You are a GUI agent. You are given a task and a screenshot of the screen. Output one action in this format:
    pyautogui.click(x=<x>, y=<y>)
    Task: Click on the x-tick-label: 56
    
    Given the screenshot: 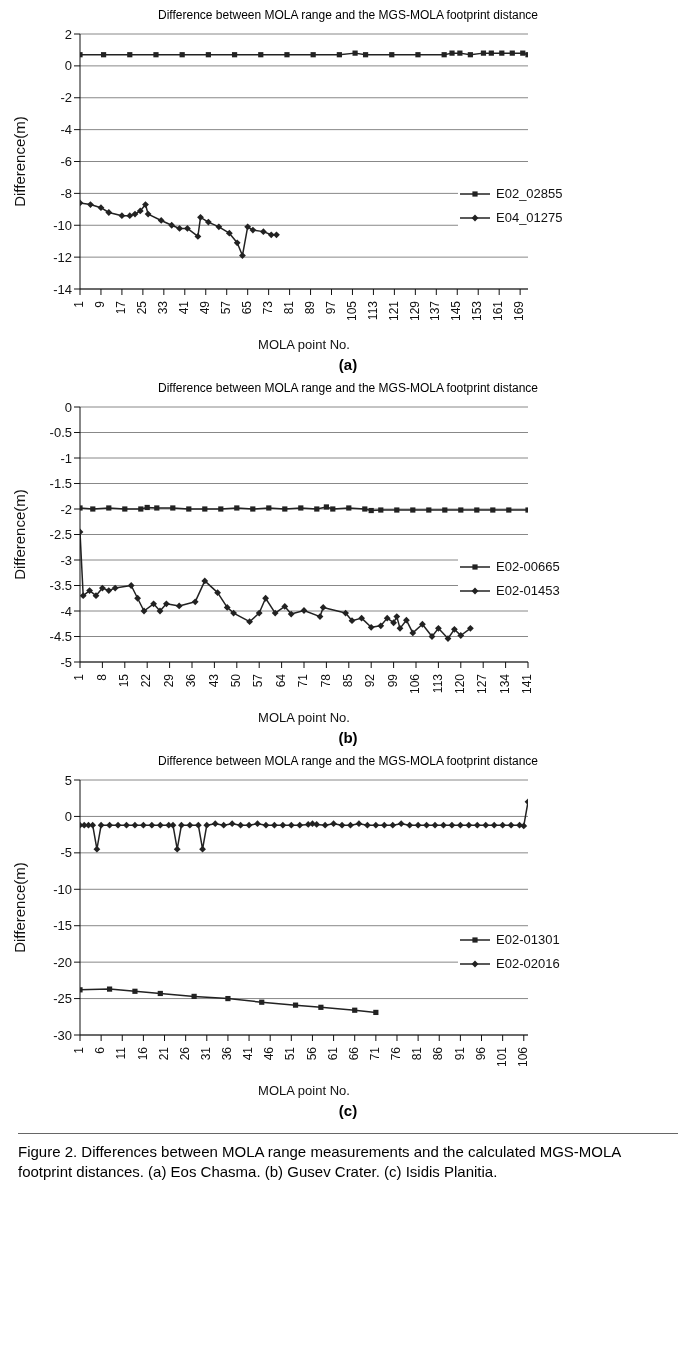 What is the action you would take?
    pyautogui.click(x=311, y=1053)
    